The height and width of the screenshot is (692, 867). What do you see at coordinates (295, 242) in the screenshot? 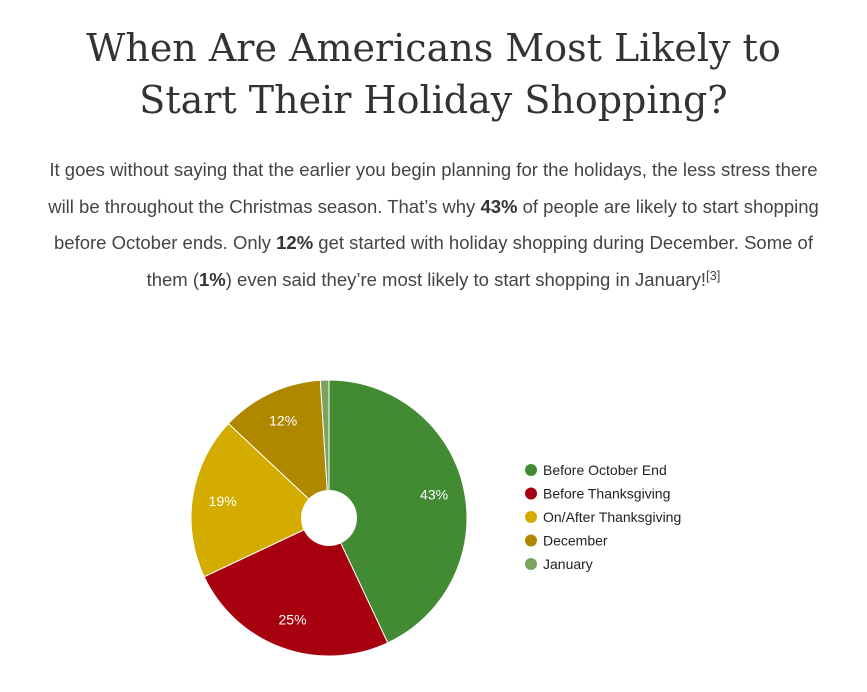
I see `intro-stat-12: 12%` at bounding box center [295, 242].